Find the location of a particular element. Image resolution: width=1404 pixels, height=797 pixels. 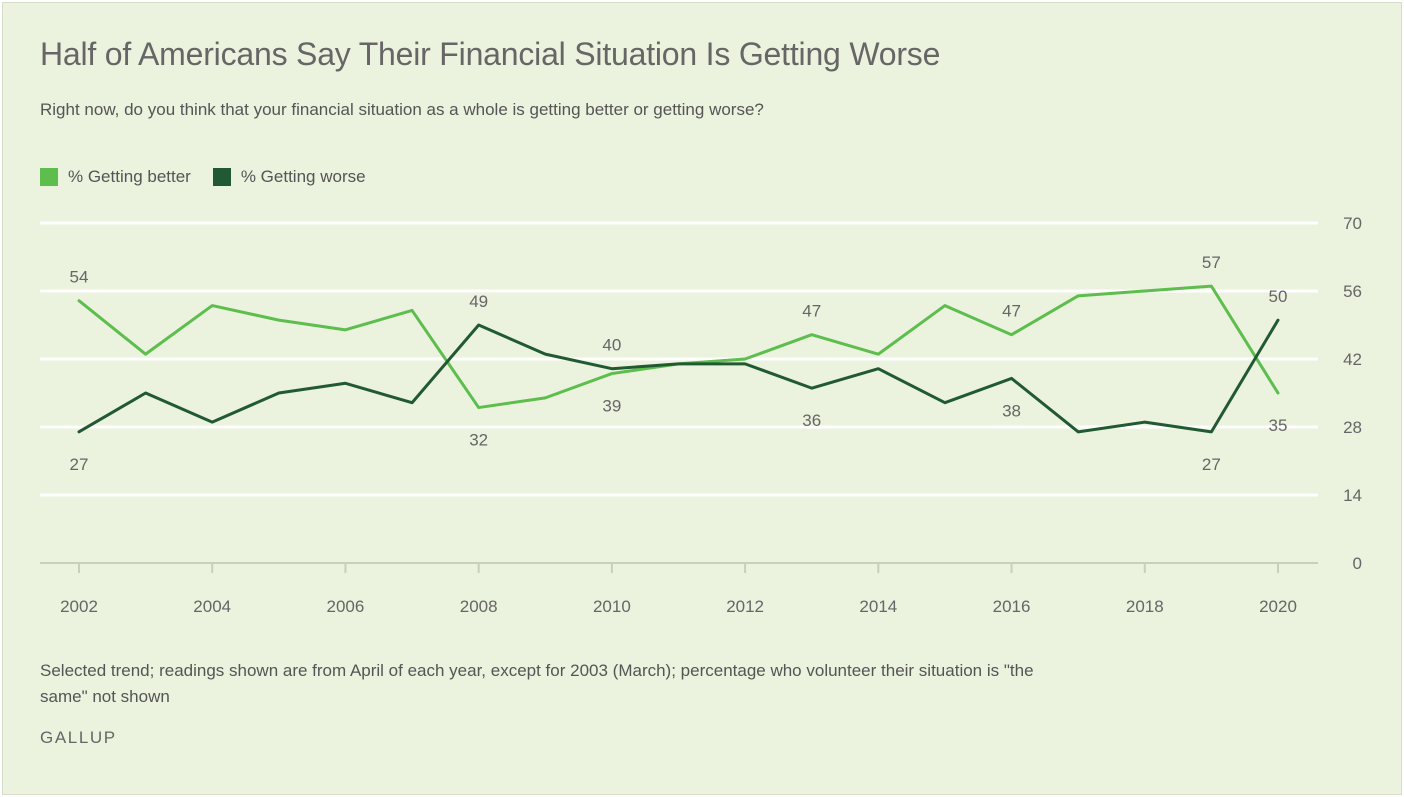

x-tick-label: 2012 is located at coordinates (745, 606).